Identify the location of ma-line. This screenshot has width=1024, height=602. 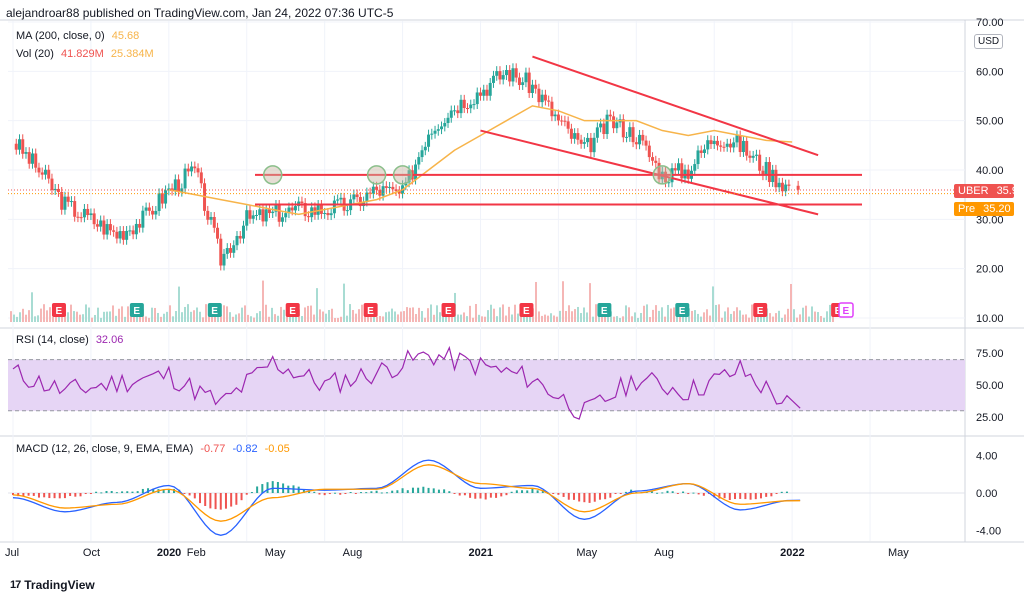
(480, 160).